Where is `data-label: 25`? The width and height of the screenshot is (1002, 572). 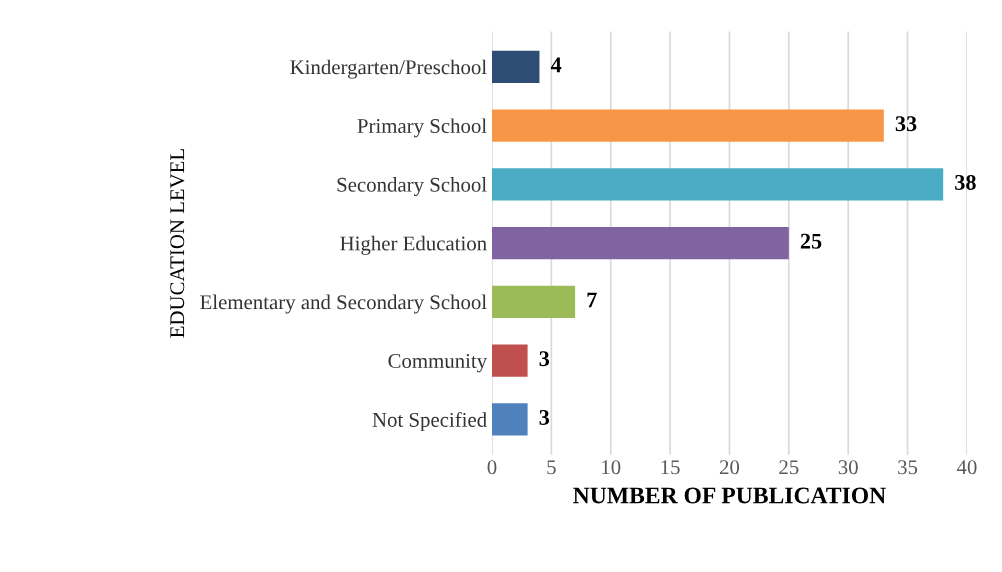
data-label: 25 is located at coordinates (811, 241).